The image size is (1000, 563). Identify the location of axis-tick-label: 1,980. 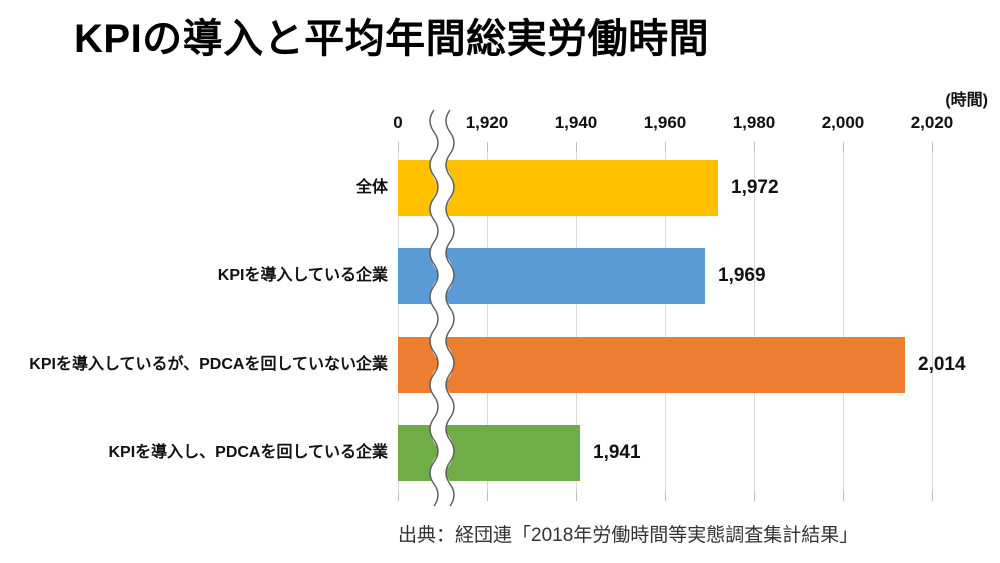
(754, 122).